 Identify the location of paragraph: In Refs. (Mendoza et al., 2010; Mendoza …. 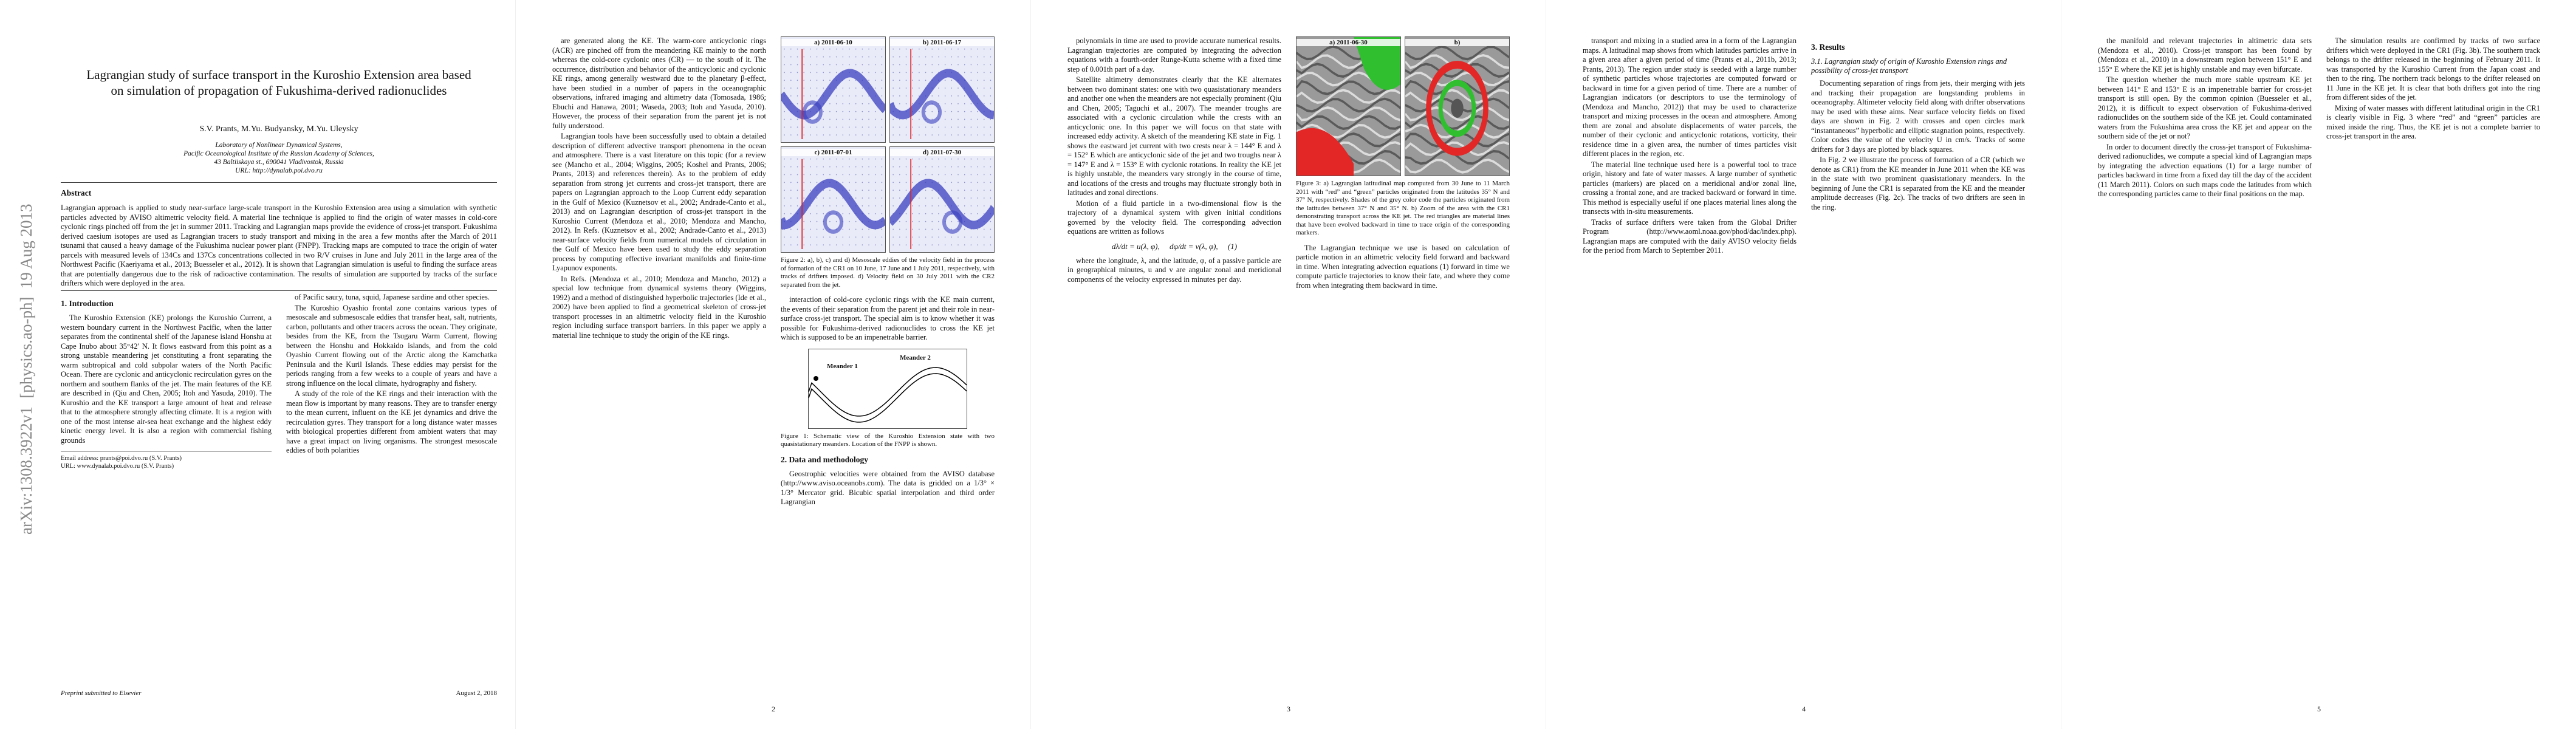
(659, 307).